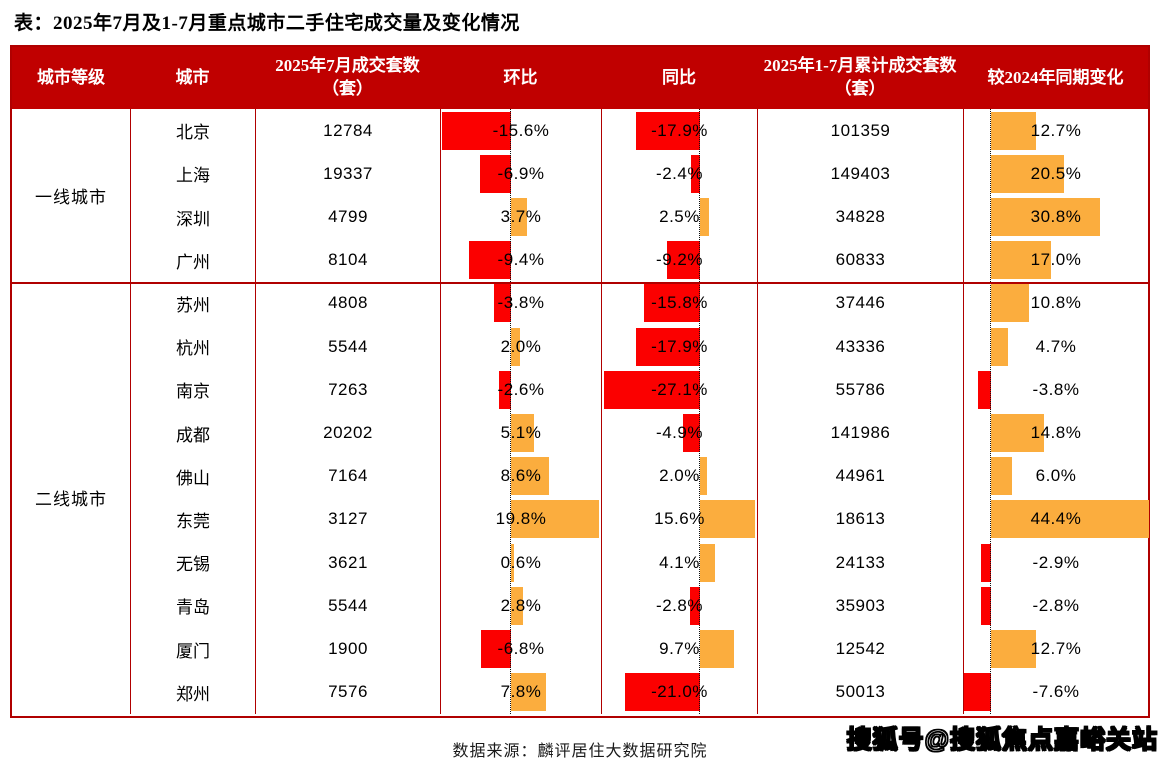 This screenshot has width=1162, height=763. I want to click on table-row: 无锡 3621 0.6% 4.1% 24133 -2.9%, so click(580, 563).